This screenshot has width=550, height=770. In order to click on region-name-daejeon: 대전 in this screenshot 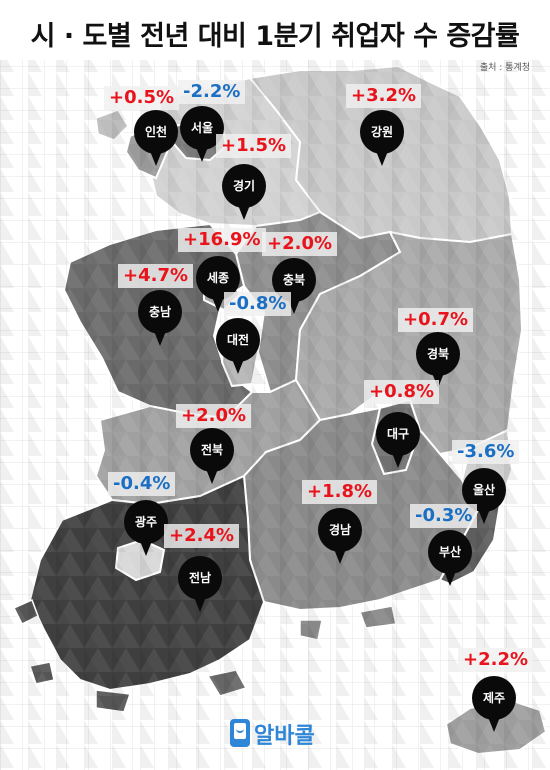, I will do `click(238, 340)`.